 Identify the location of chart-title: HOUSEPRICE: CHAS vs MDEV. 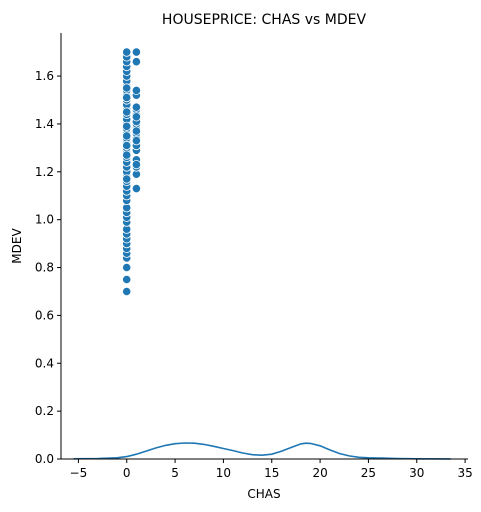
(264, 20).